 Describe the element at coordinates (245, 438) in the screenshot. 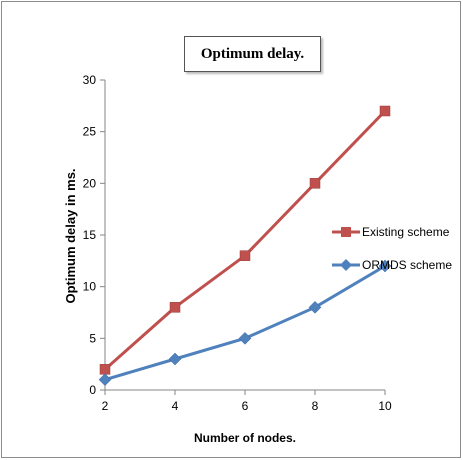

I see `x-axis-label: Number of nodes.` at that location.